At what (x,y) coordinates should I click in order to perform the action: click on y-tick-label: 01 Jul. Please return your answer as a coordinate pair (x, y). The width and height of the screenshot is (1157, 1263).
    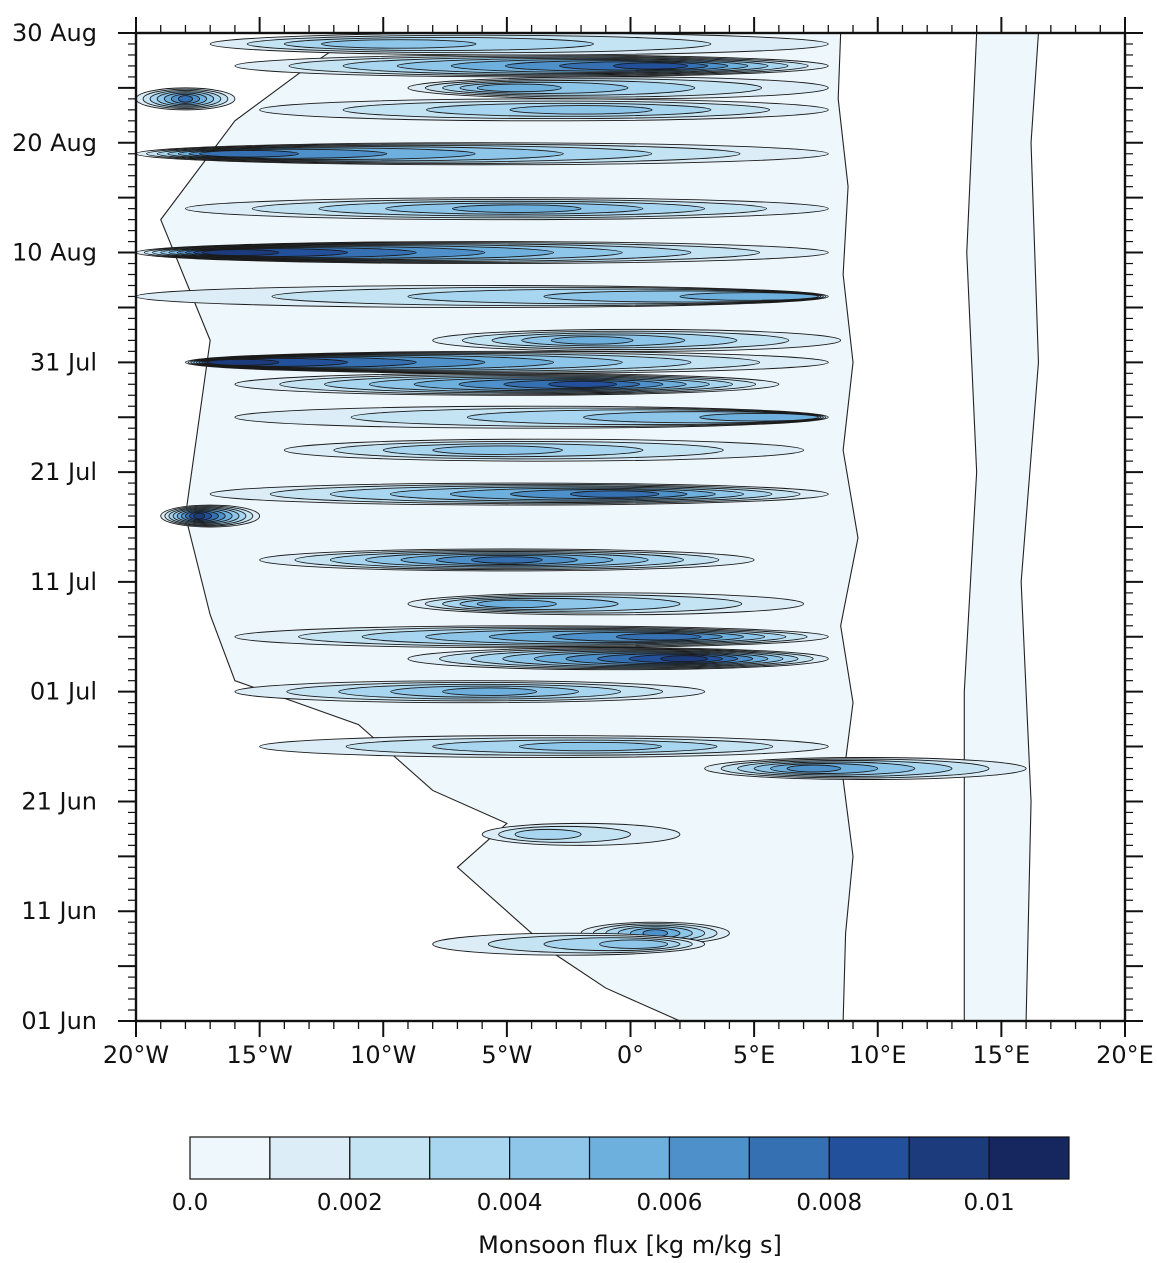
    Looking at the image, I should click on (63, 692).